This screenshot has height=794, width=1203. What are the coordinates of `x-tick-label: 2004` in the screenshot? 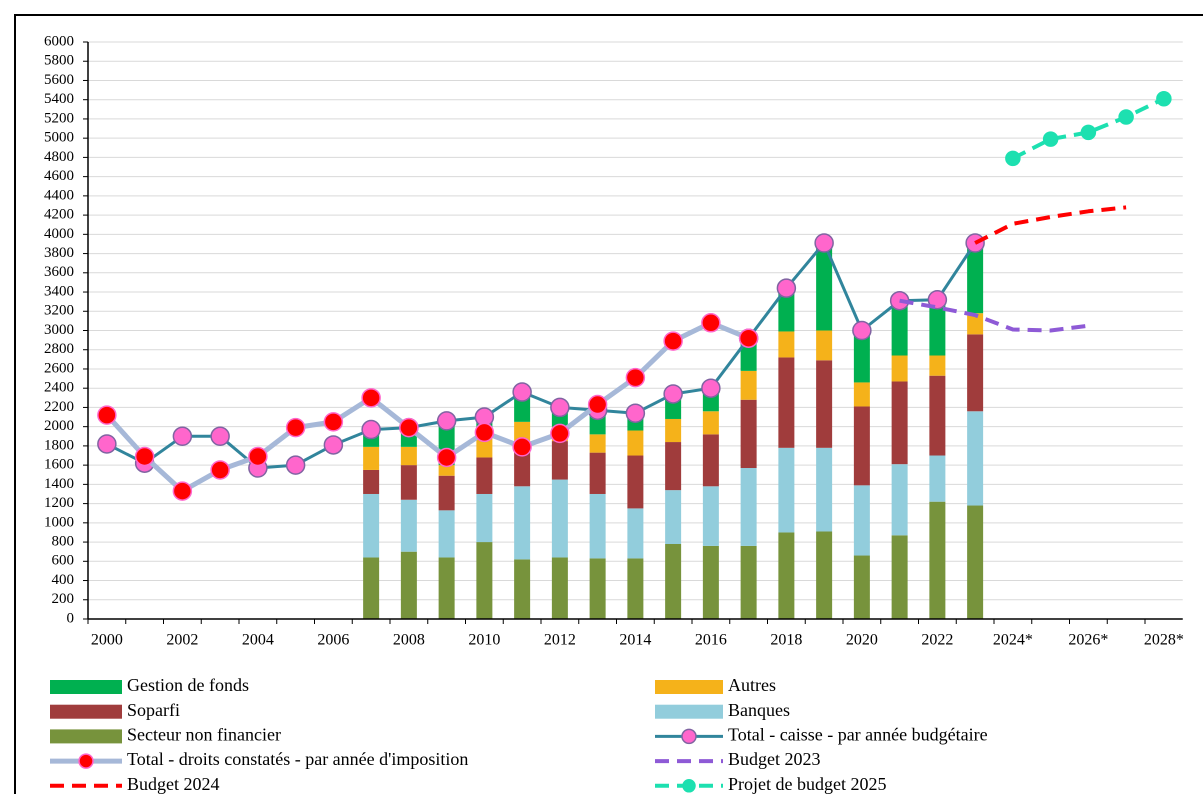 It's located at (258, 640).